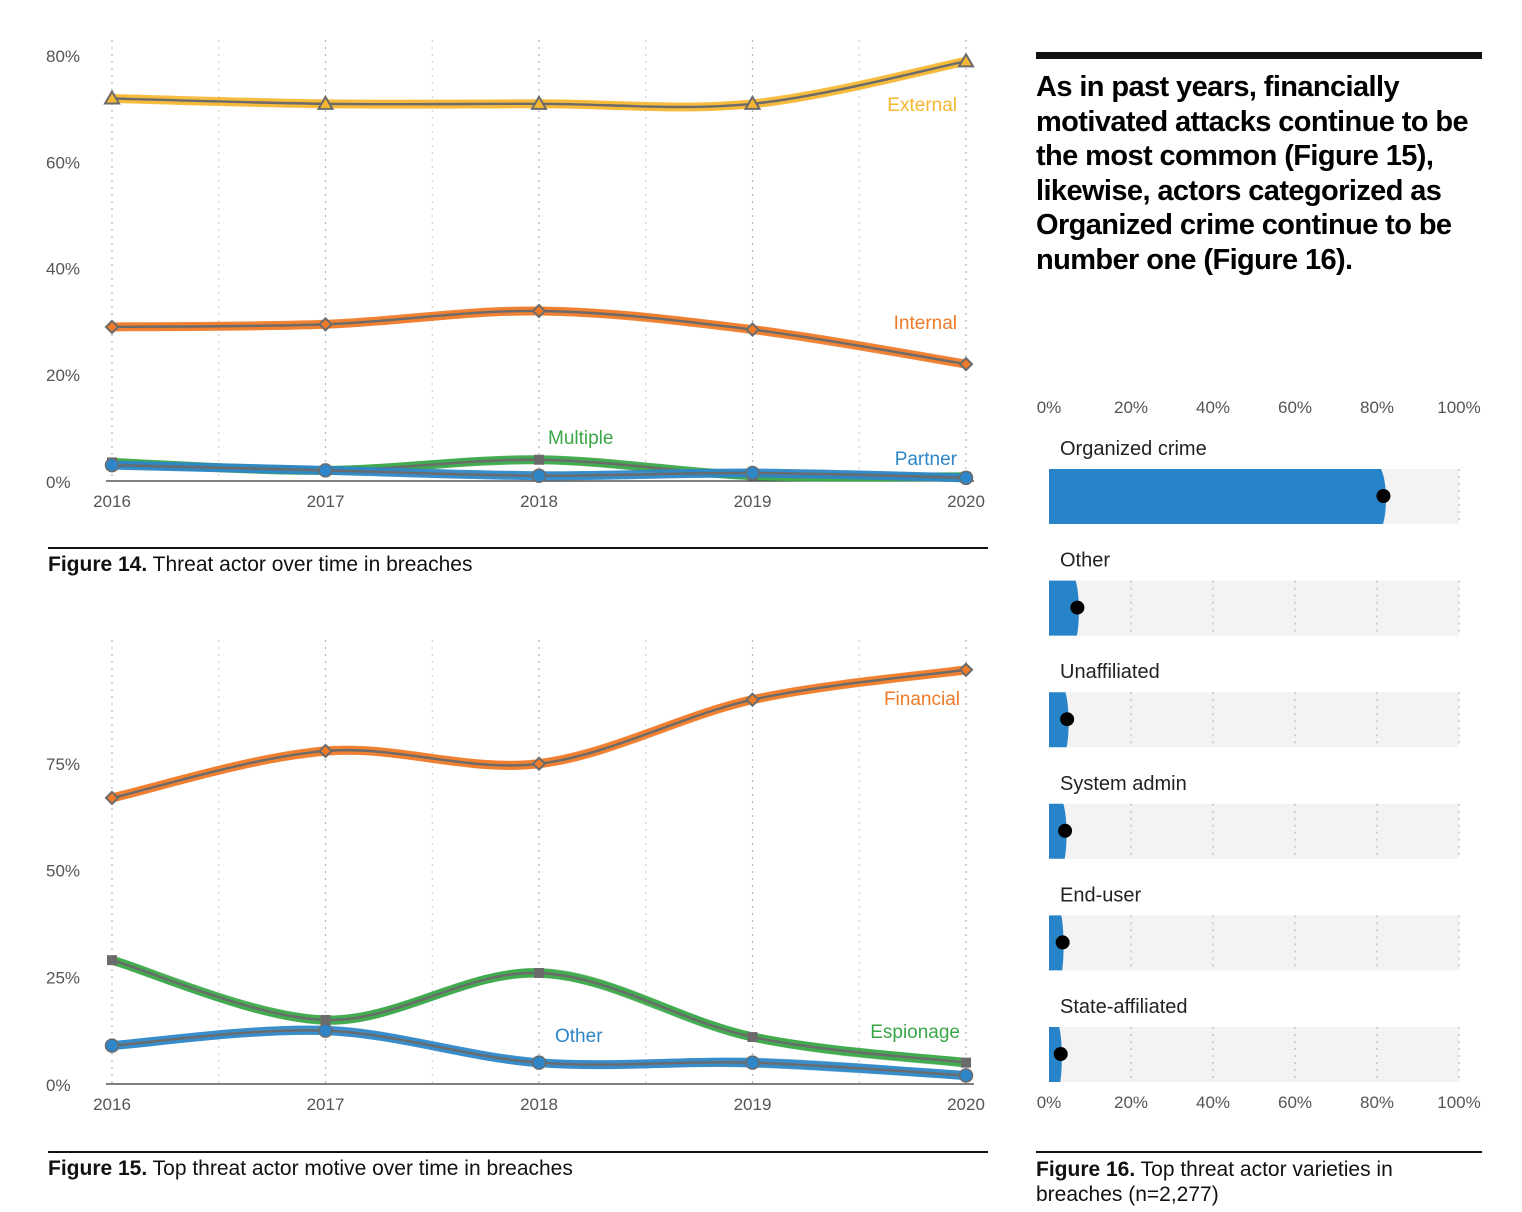 The image size is (1522, 1212). I want to click on fig15-x-tick-label: 2020, so click(966, 1104).